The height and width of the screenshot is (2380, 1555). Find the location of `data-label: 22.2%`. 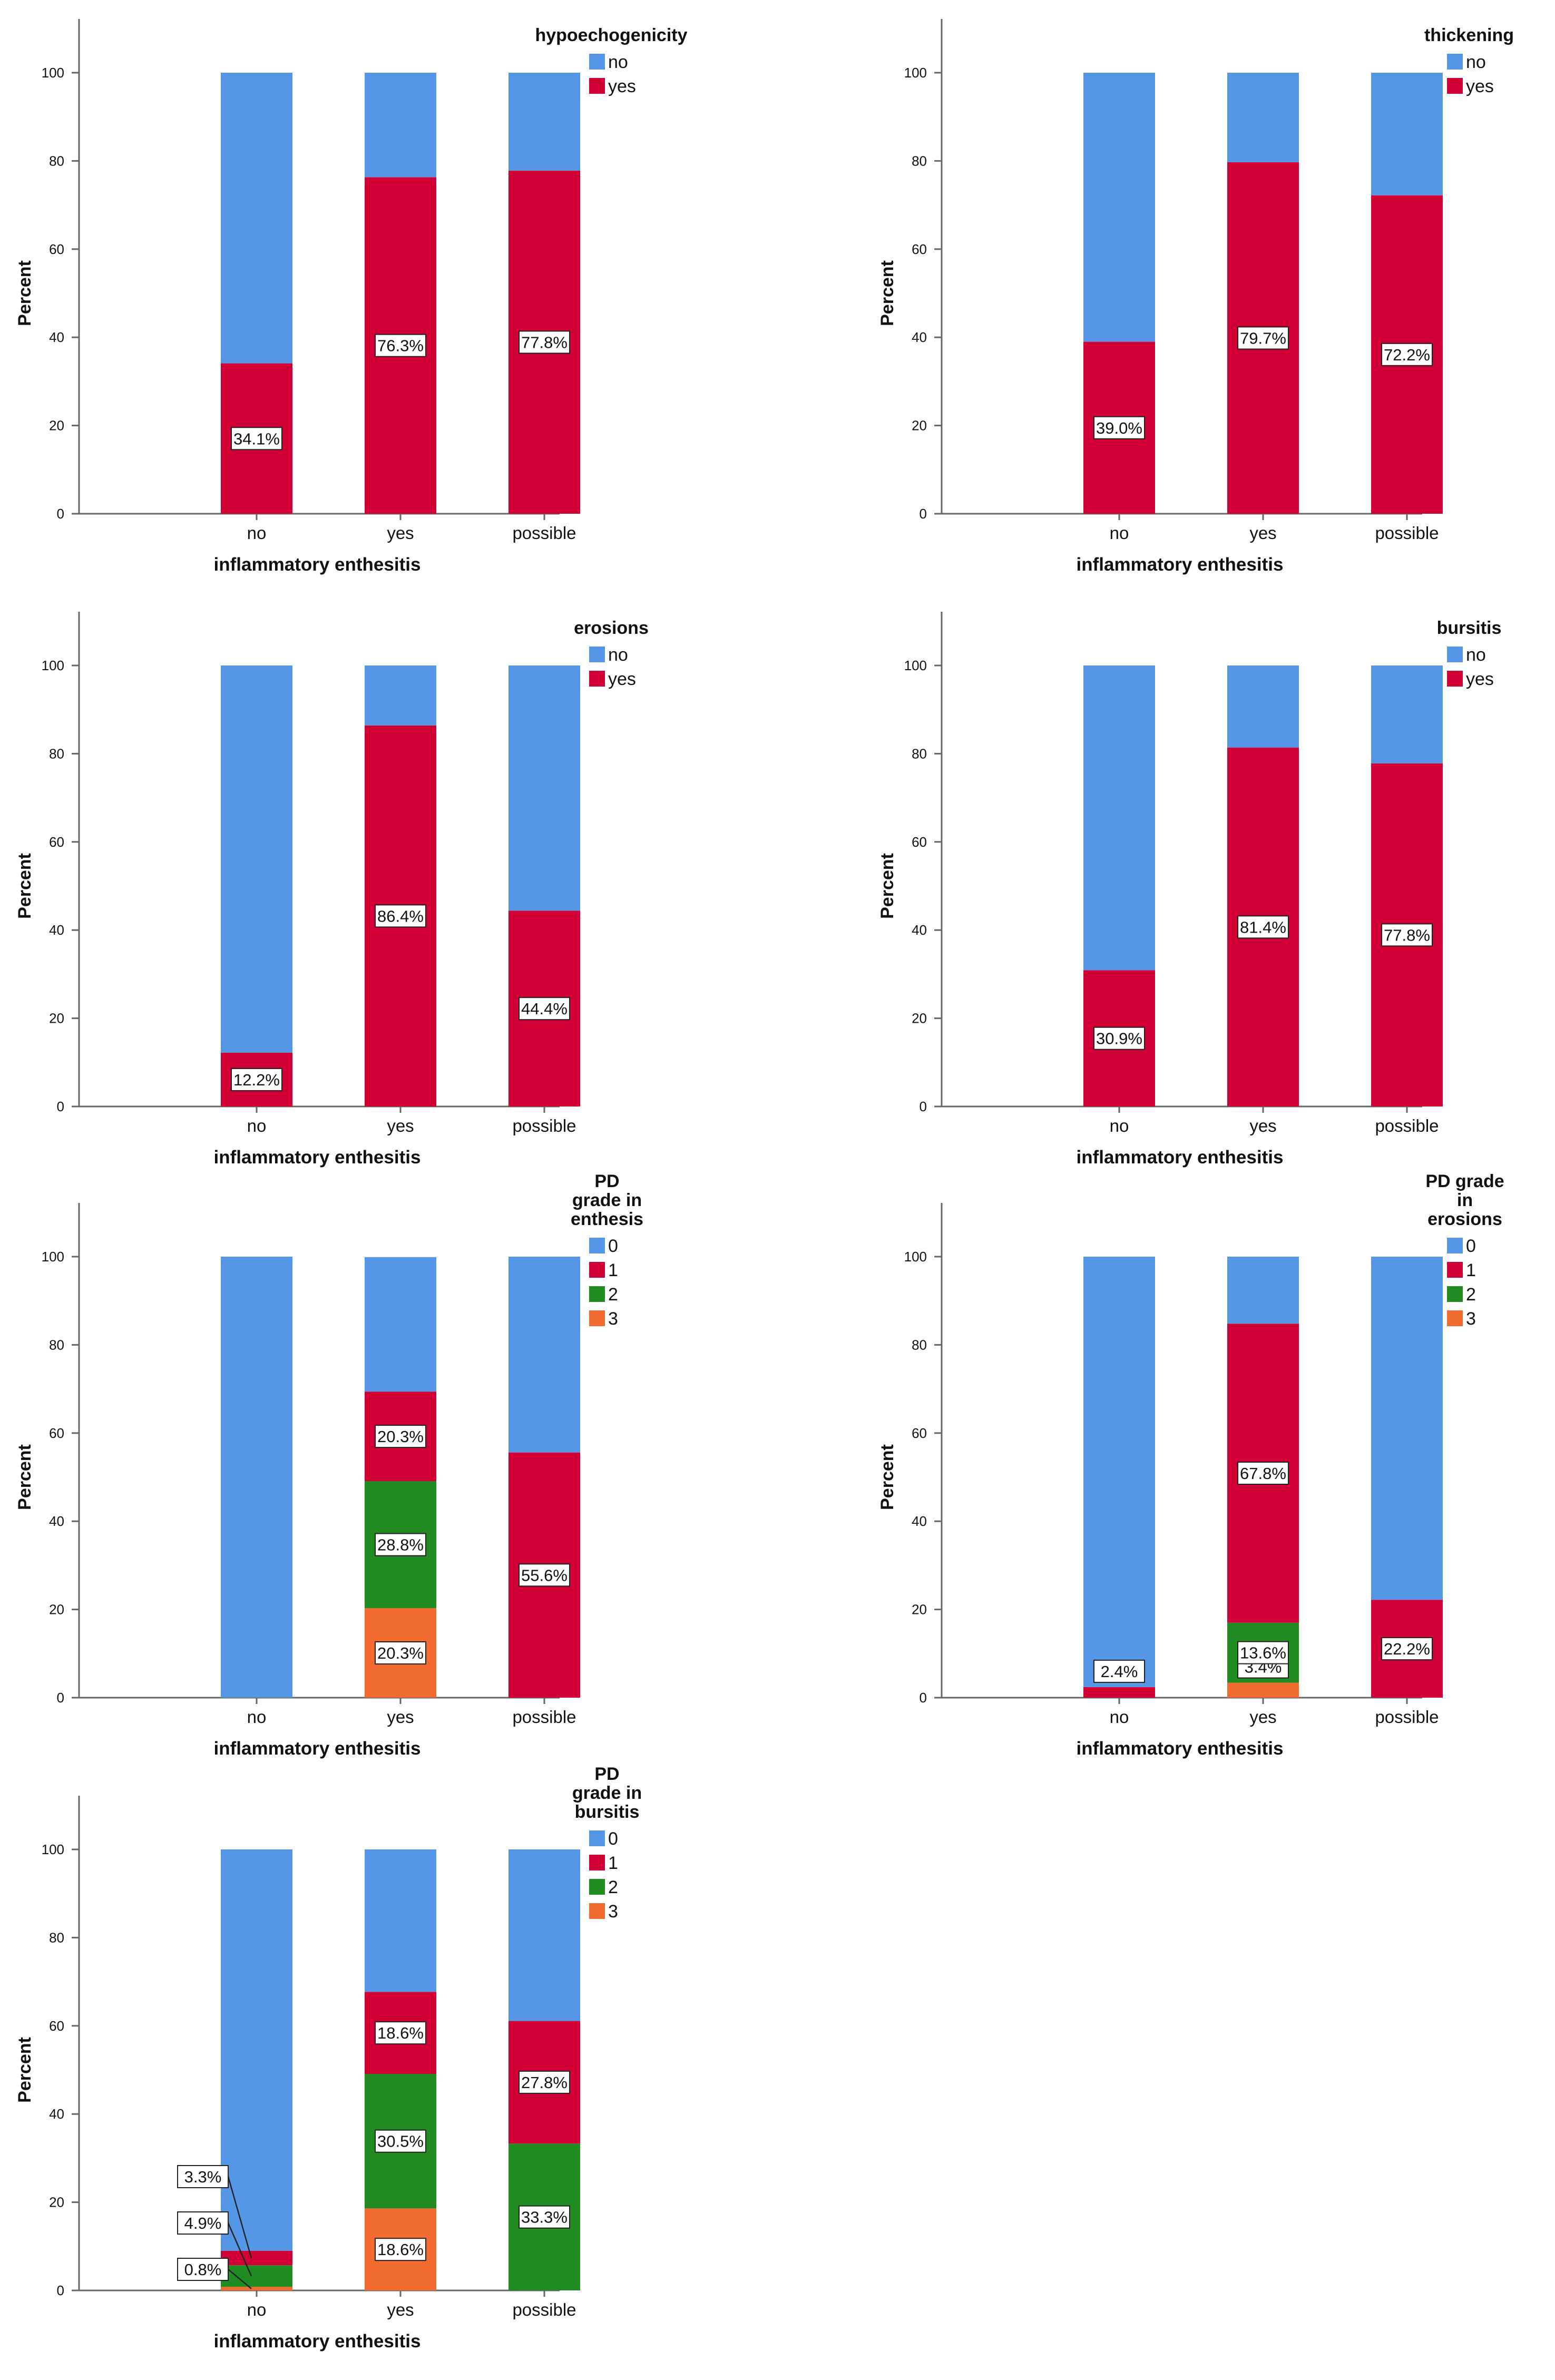

data-label: 22.2% is located at coordinates (1407, 1649).